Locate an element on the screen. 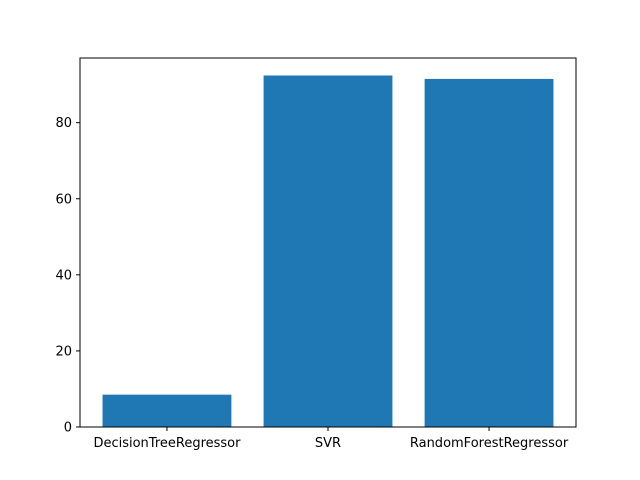  y-tick-label: 40 is located at coordinates (63, 275).